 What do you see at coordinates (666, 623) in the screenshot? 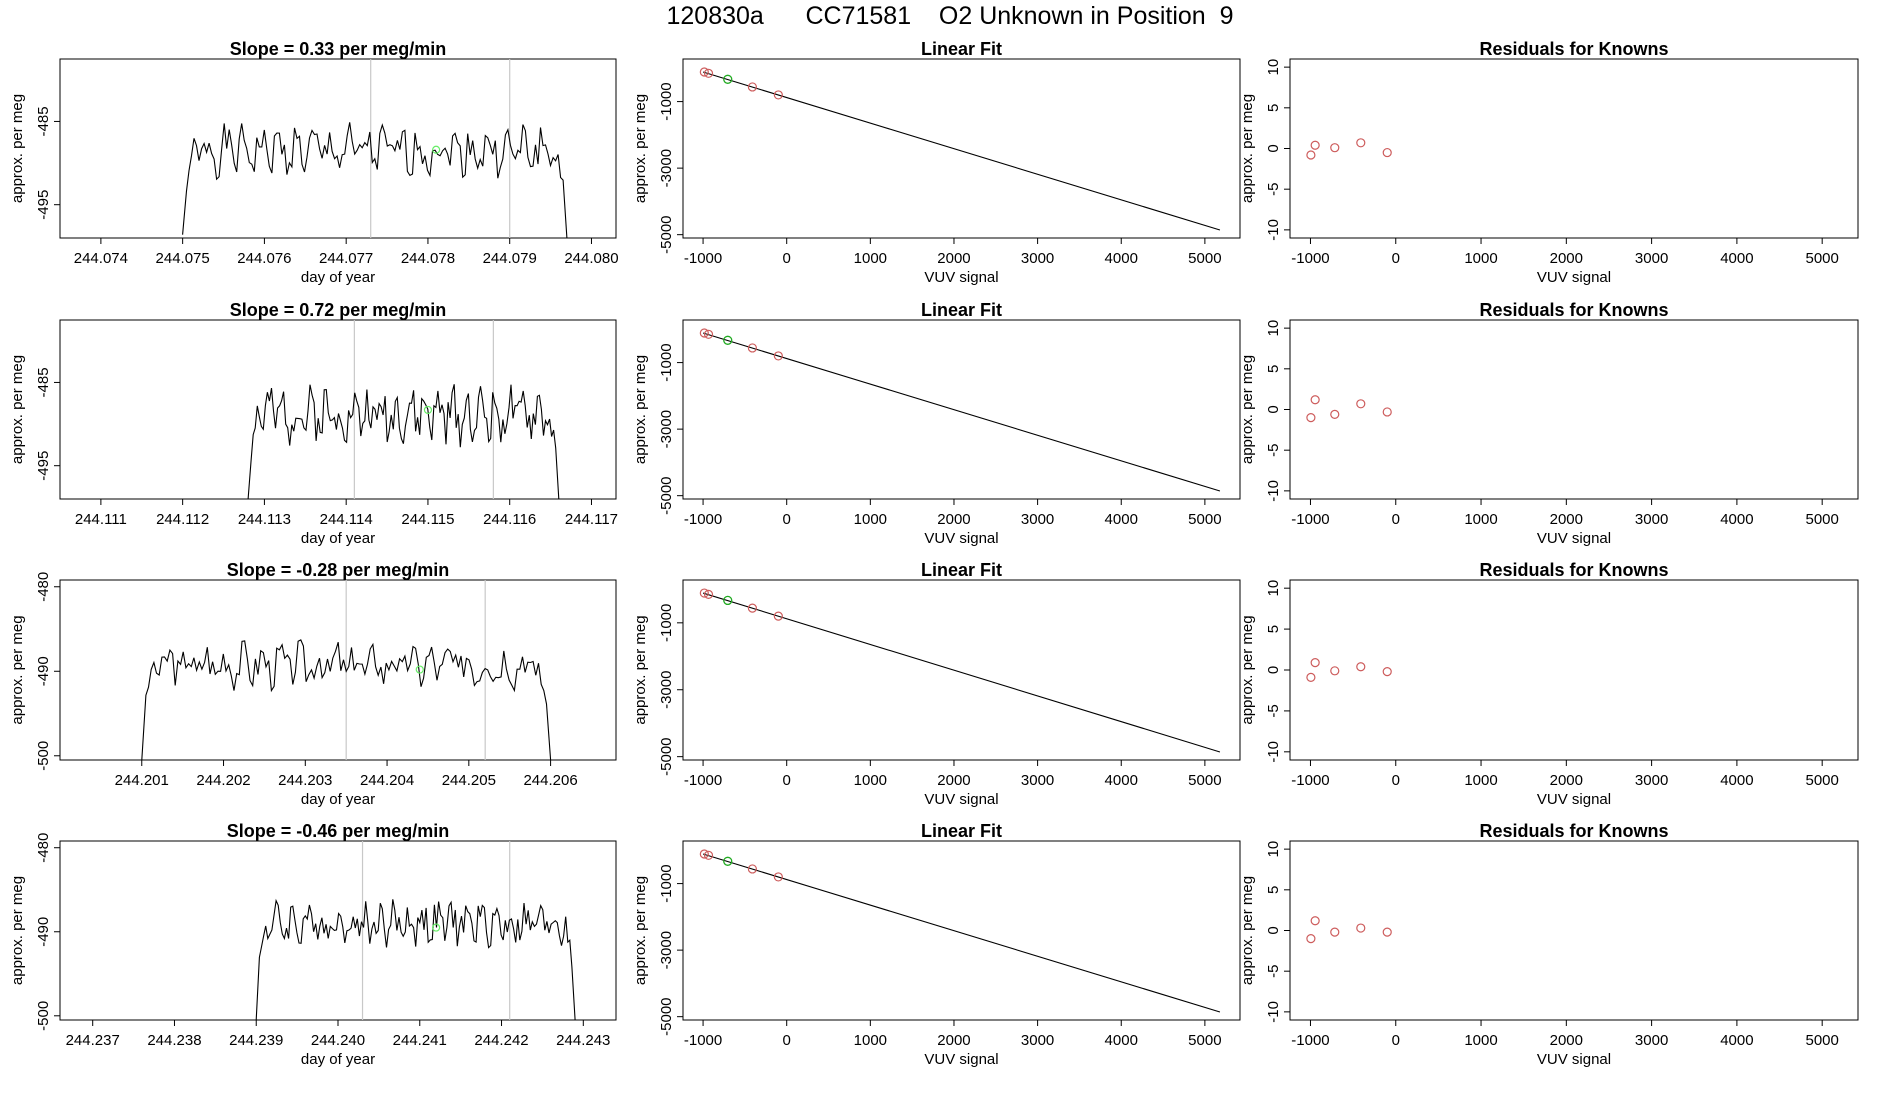
I see `panel-3-2-ytick-label-0: -1000` at bounding box center [666, 623].